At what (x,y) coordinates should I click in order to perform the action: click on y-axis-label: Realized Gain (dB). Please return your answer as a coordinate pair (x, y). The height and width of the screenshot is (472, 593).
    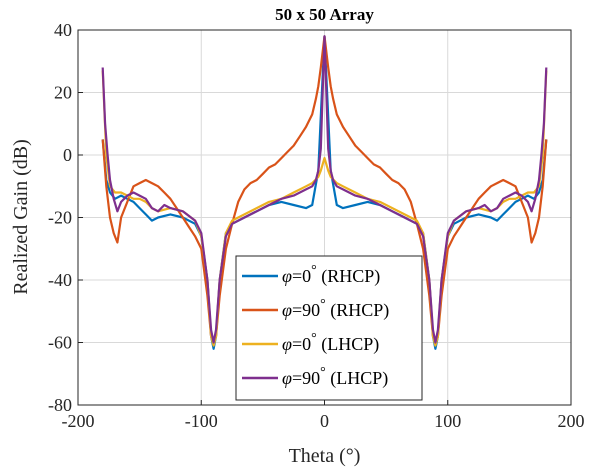
    Looking at the image, I should click on (21, 217).